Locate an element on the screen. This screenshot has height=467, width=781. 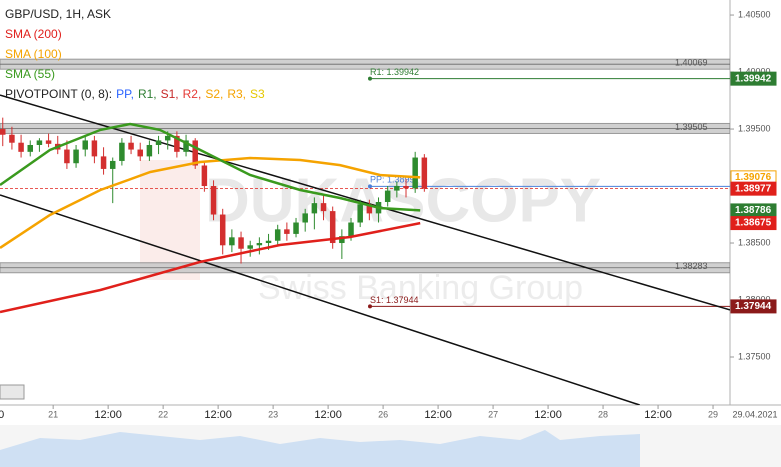
watermark-tagline: Swiss Banking Group is located at coordinates (420, 288).